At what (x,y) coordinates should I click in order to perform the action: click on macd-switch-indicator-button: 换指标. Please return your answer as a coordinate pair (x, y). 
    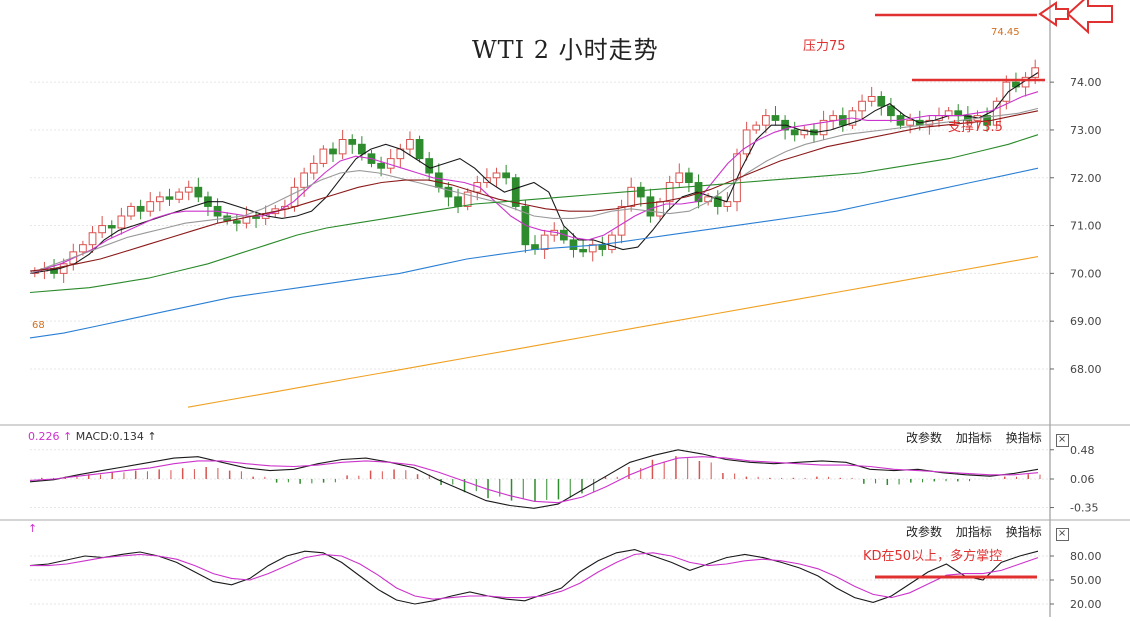
    Looking at the image, I should click on (1023, 438).